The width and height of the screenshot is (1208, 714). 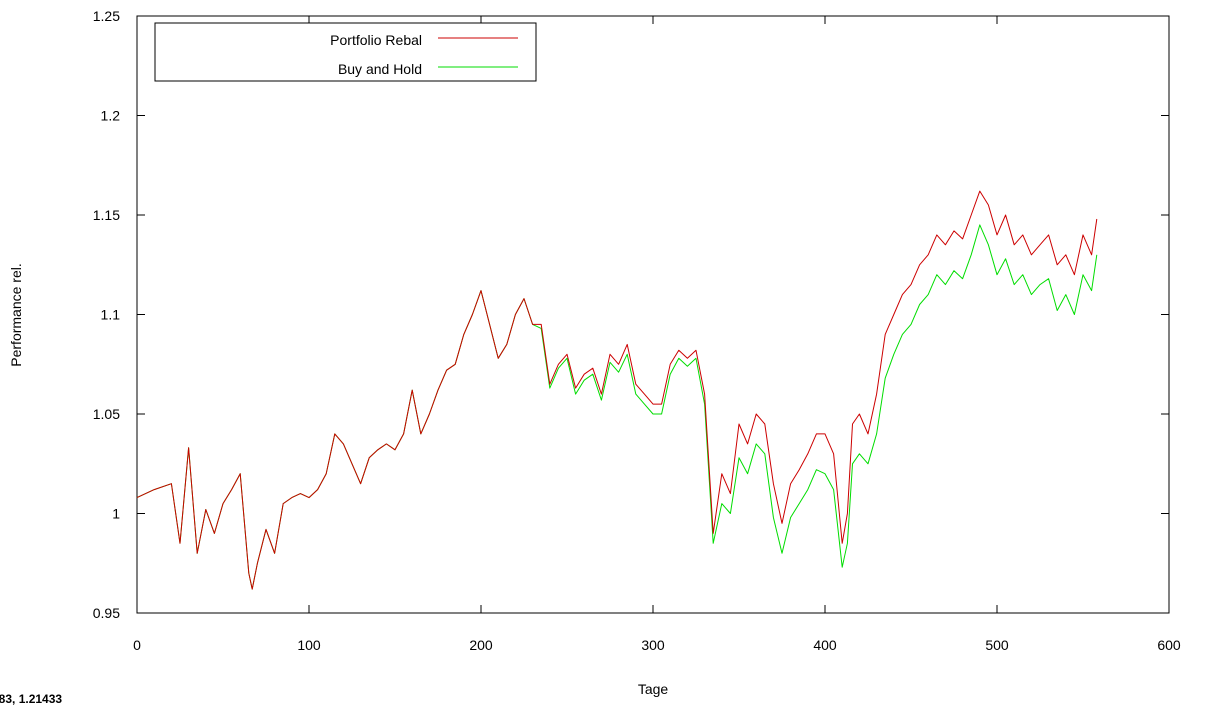 I want to click on y-tick-label: 0.95, so click(x=106, y=613).